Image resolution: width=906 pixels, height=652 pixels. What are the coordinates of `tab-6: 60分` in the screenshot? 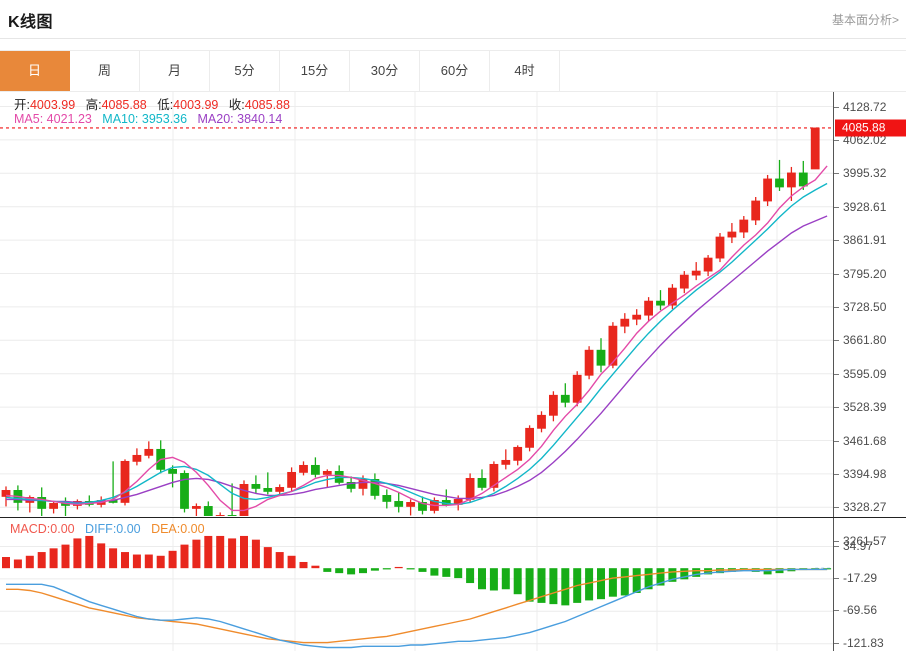 It's located at (455, 71).